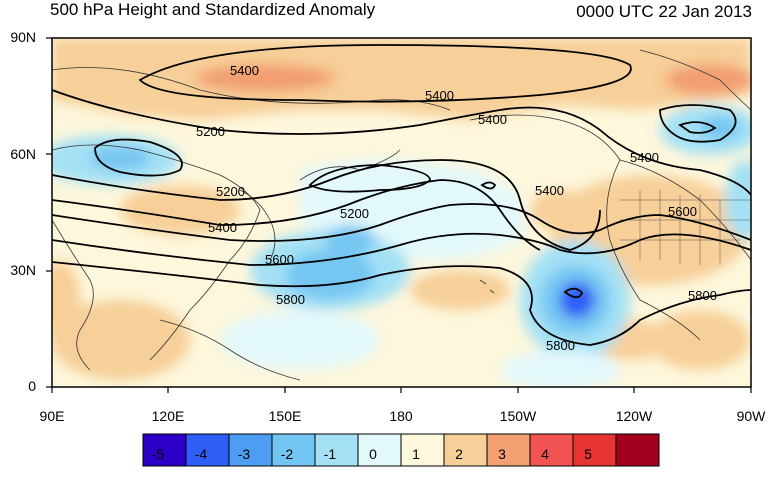 Image resolution: width=768 pixels, height=488 pixels. Describe the element at coordinates (416, 454) in the screenshot. I see `colorbar-label: 1` at that location.